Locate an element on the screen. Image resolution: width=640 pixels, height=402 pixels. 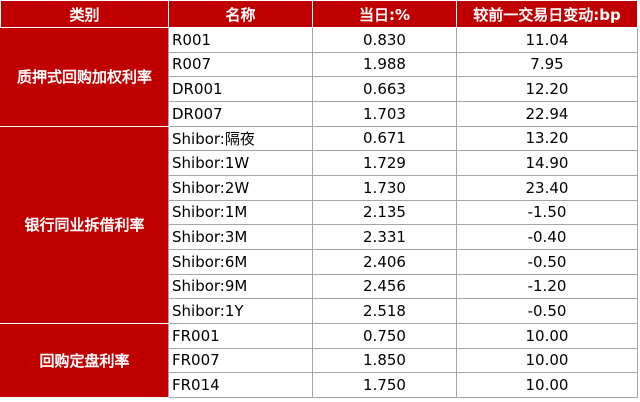
rate-name: FR014 is located at coordinates (240, 385).